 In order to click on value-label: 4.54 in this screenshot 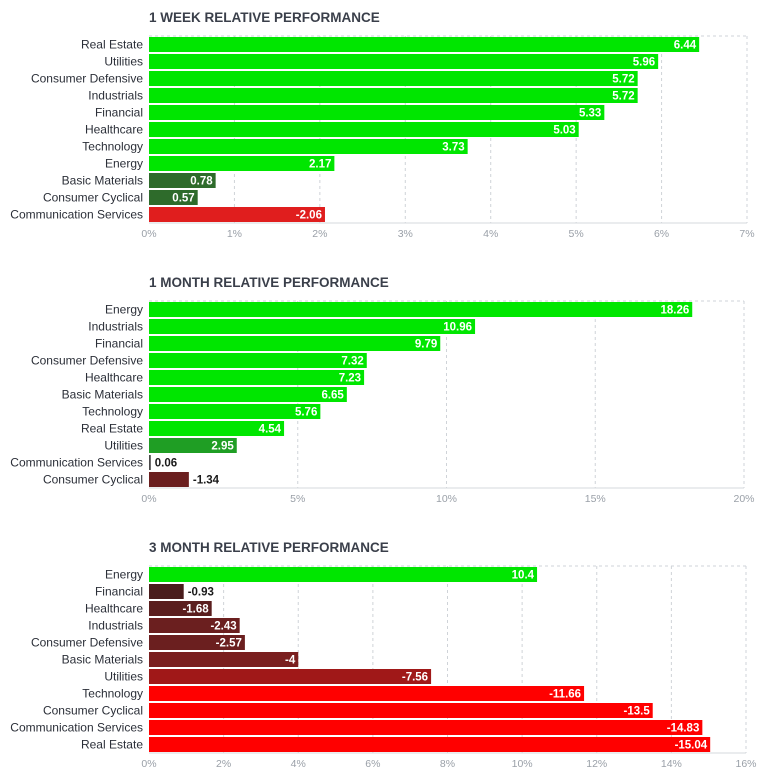, I will do `click(270, 430)`.